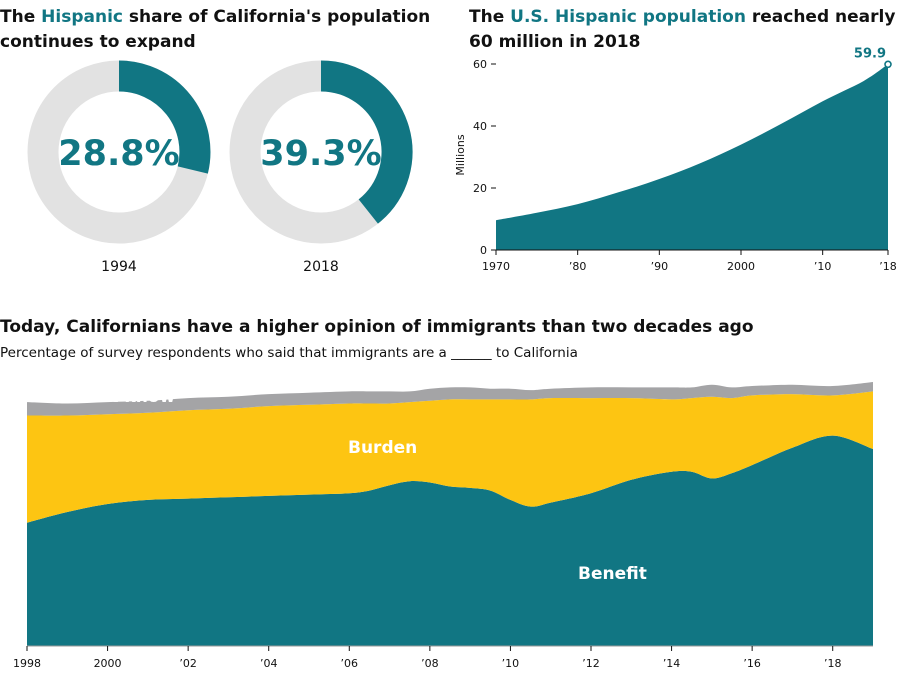 The height and width of the screenshot is (683, 900). What do you see at coordinates (578, 266) in the screenshot?
I see `pop-x-tick-label-1: ’80` at bounding box center [578, 266].